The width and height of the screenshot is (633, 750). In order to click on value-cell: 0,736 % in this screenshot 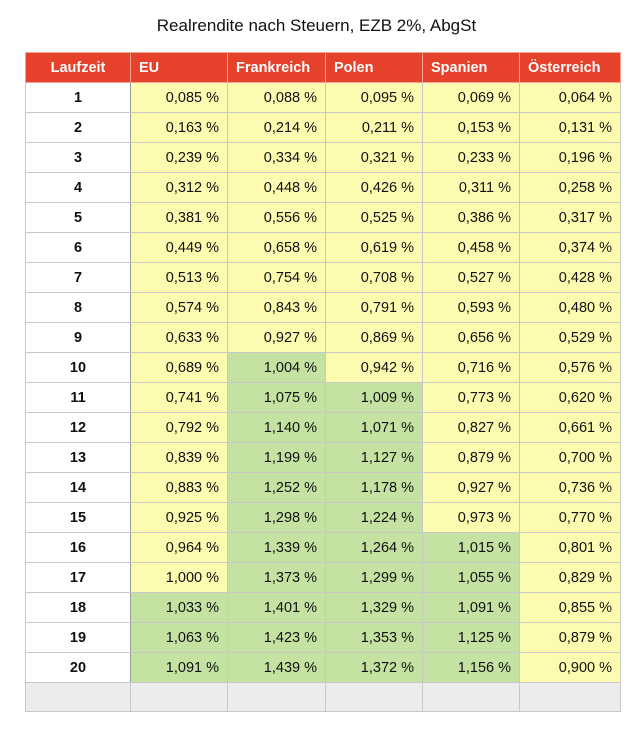, I will do `click(570, 487)`.